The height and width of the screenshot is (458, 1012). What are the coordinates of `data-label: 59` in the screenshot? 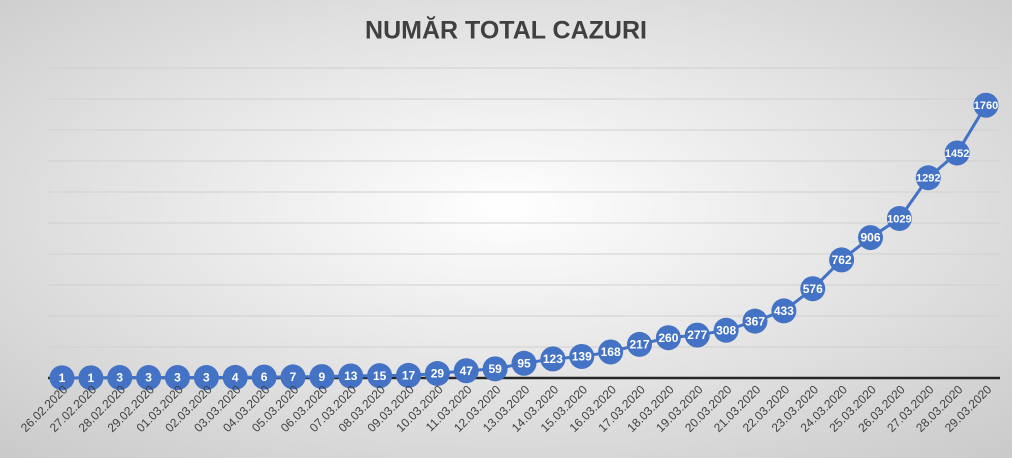 It's located at (495, 369).